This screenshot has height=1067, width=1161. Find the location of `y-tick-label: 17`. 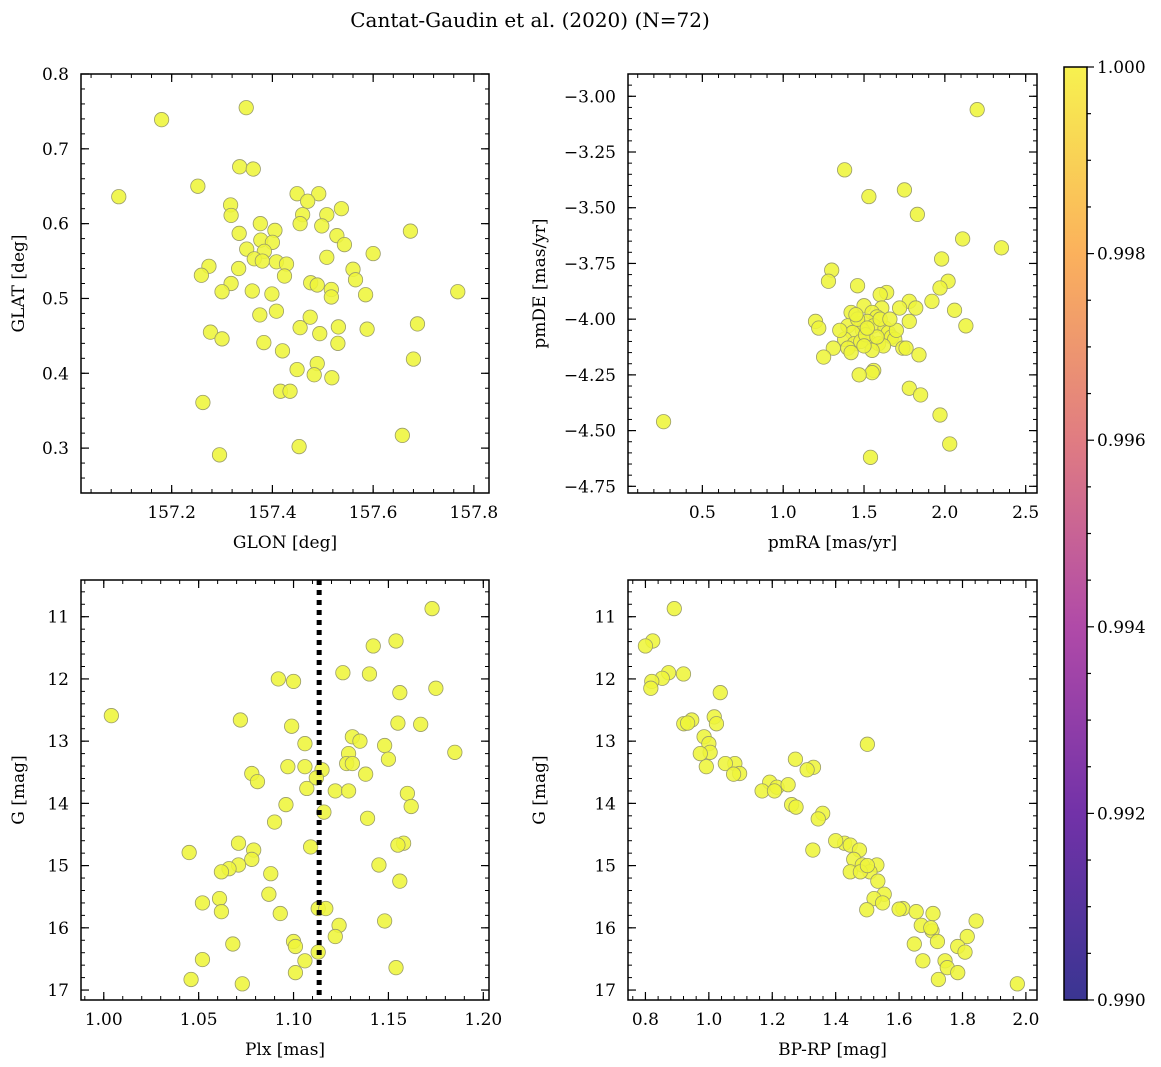

y-tick-label: 17 is located at coordinates (58, 991).